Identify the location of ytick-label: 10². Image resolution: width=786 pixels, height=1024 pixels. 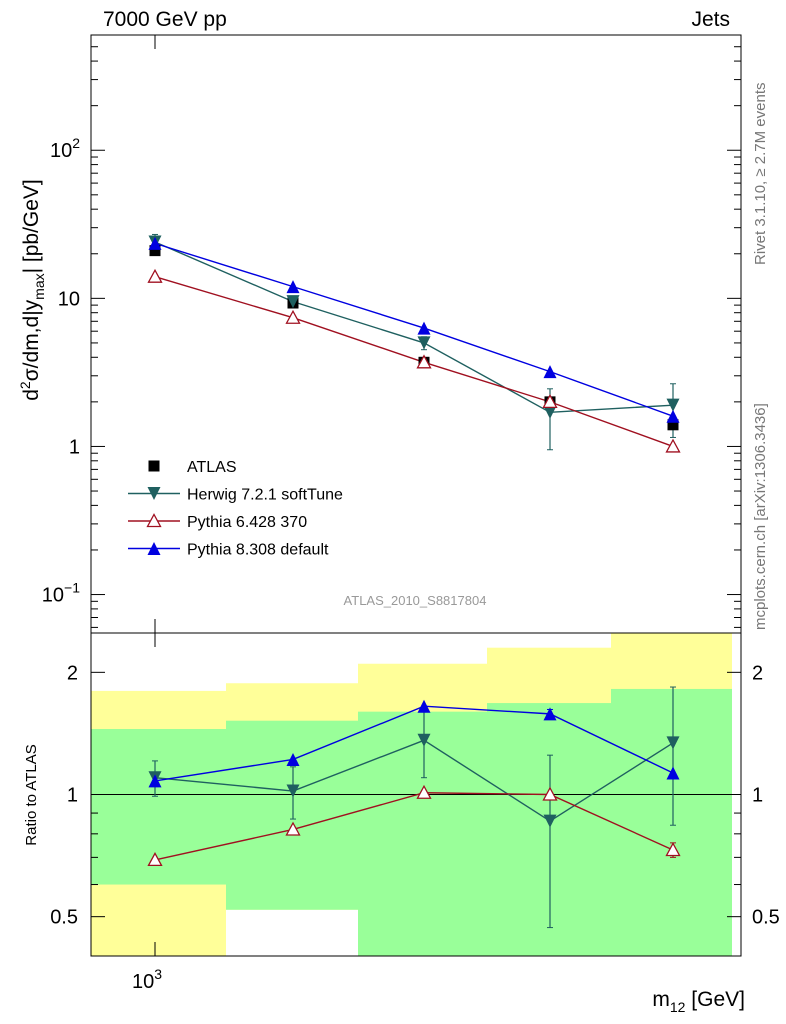
(65, 148).